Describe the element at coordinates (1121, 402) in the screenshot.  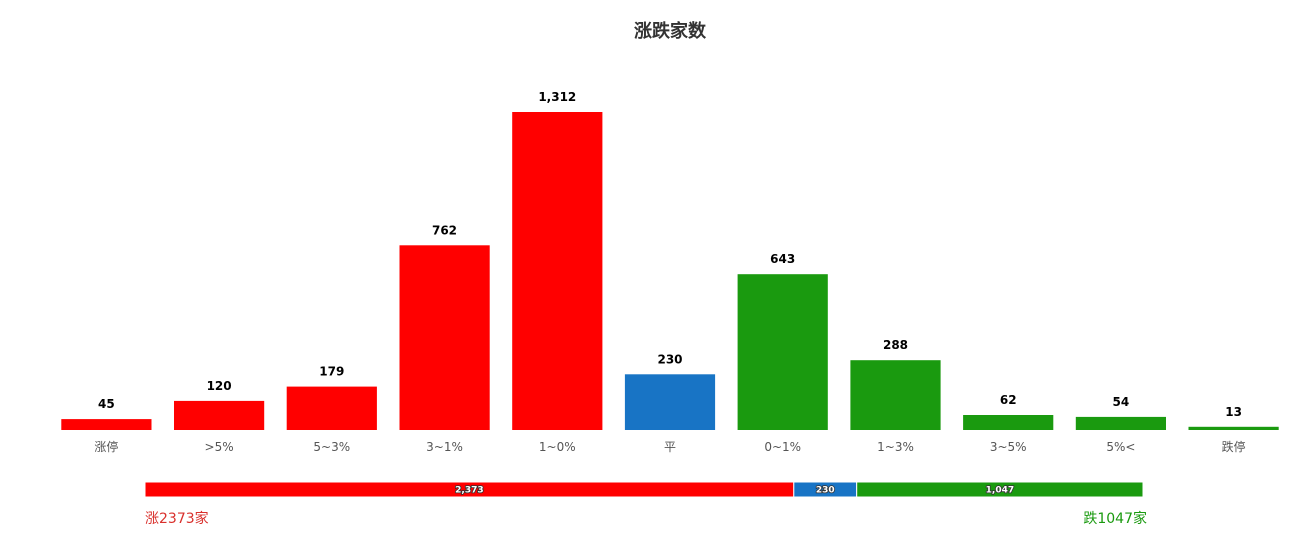
I see `bar-value-label-9: 54` at that location.